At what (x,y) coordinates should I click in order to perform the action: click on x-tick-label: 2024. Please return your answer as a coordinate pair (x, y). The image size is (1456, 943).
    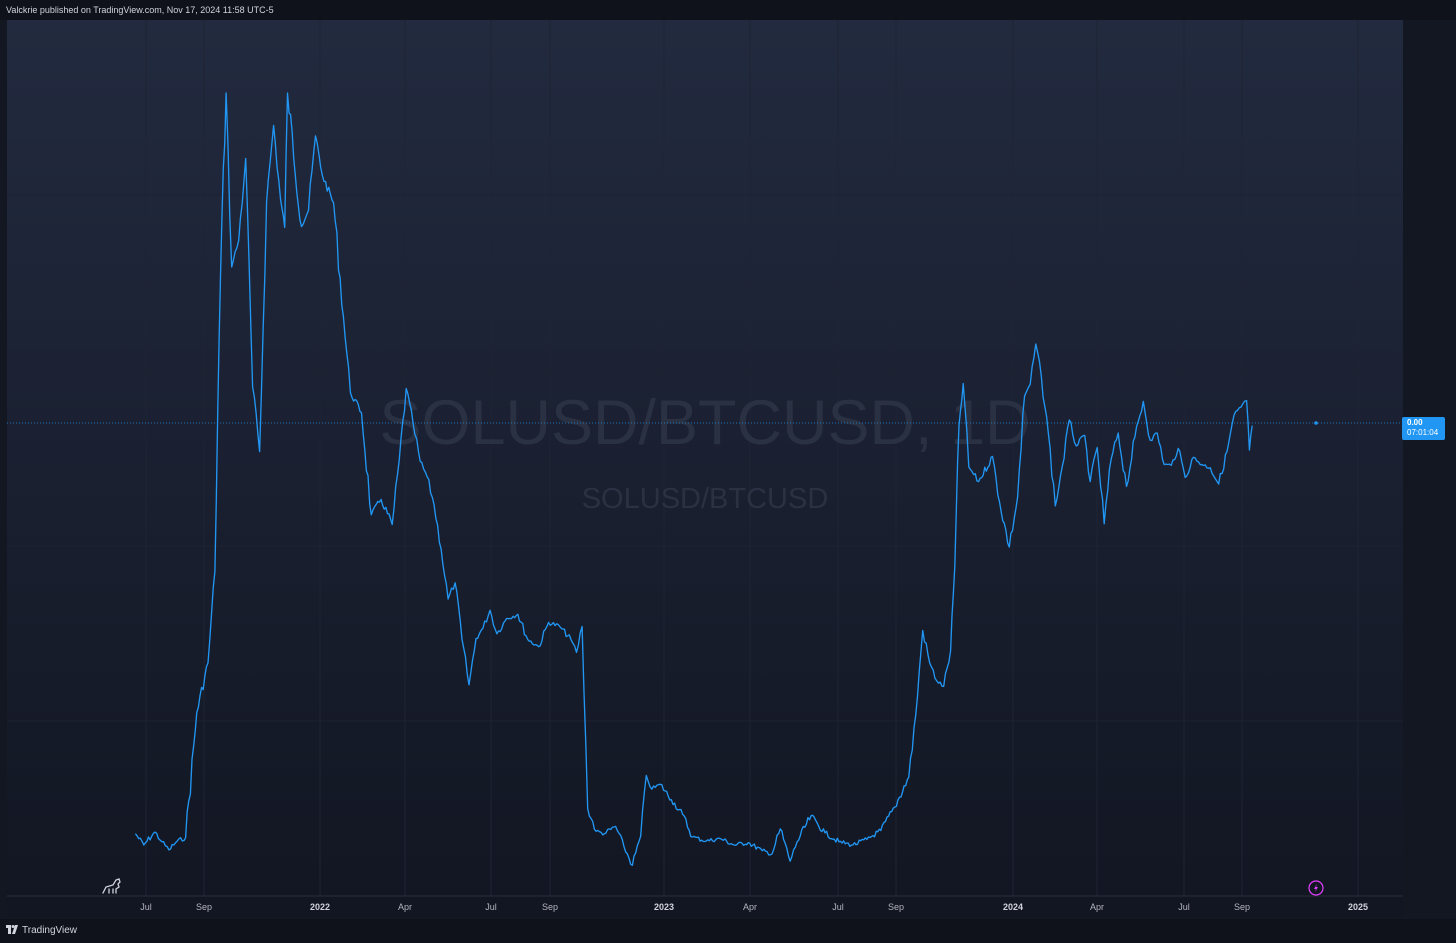
    Looking at the image, I should click on (1013, 907).